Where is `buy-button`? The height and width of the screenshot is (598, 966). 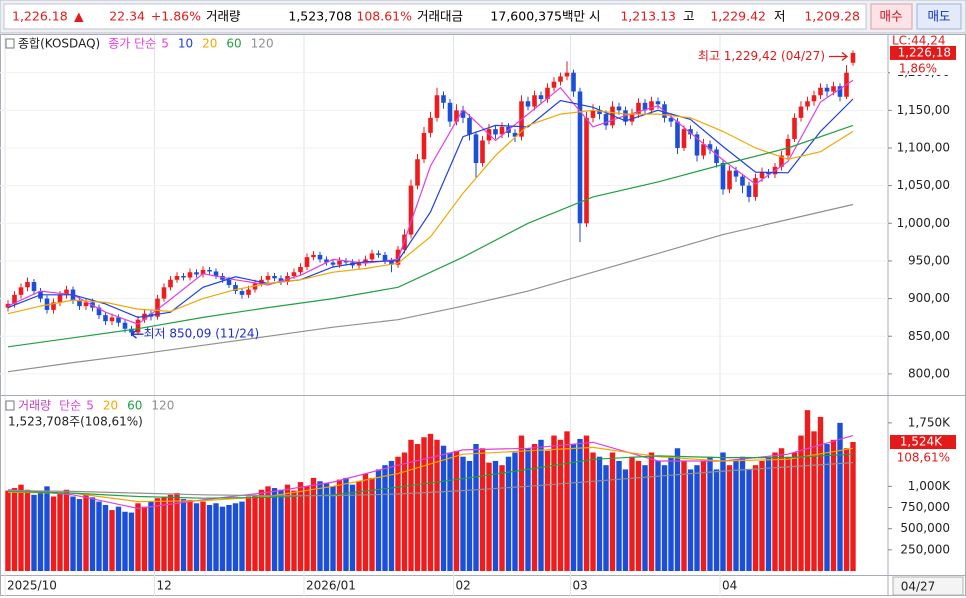 buy-button is located at coordinates (891, 16).